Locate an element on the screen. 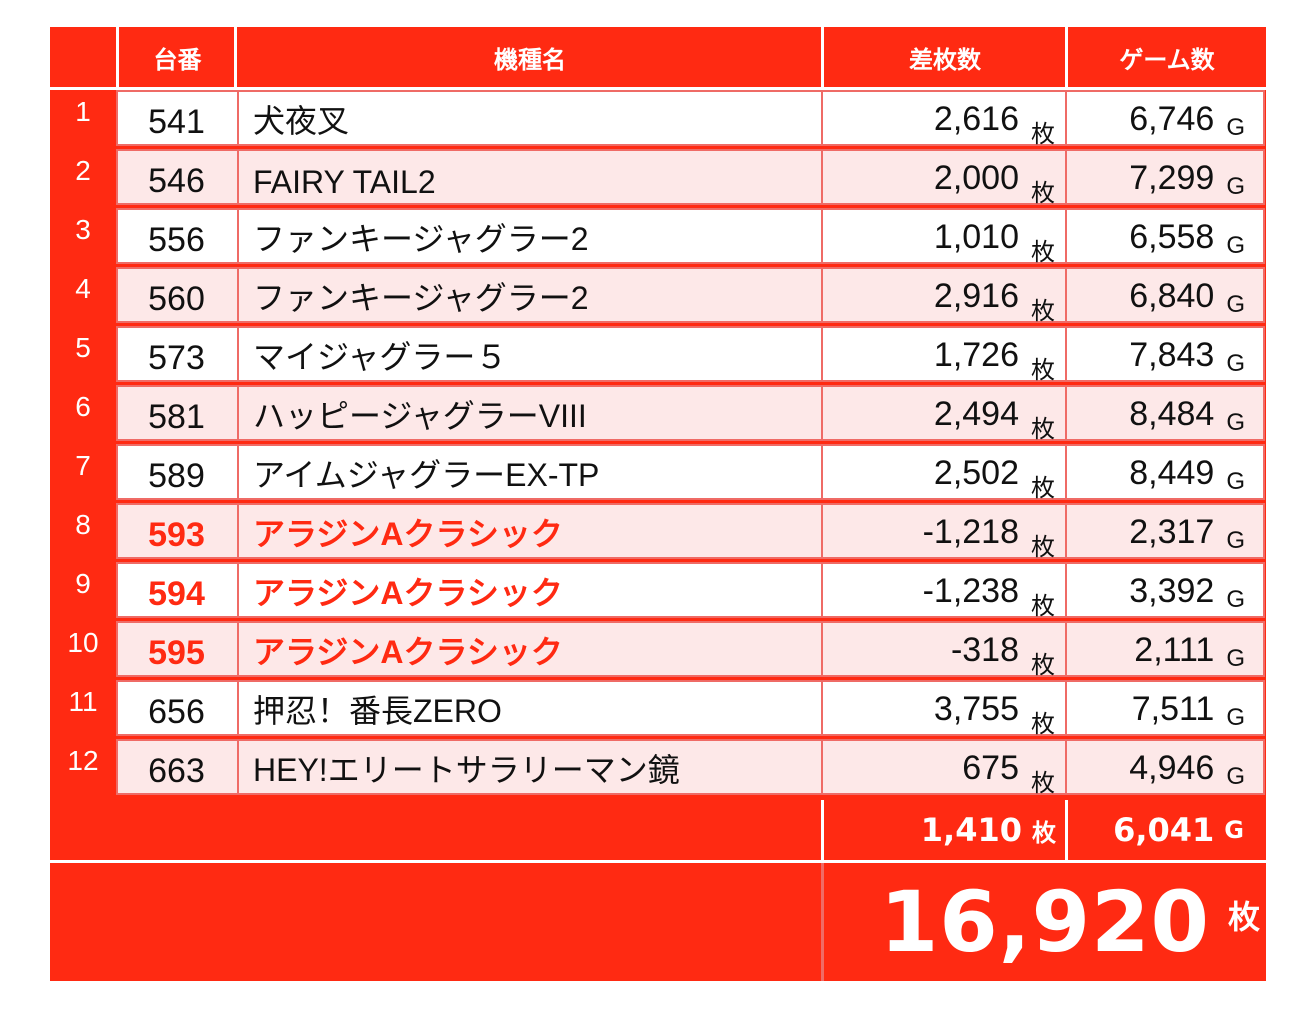 Image resolution: width=1298 pixels, height=1012 pixels. rank-number: 12 is located at coordinates (83, 760).